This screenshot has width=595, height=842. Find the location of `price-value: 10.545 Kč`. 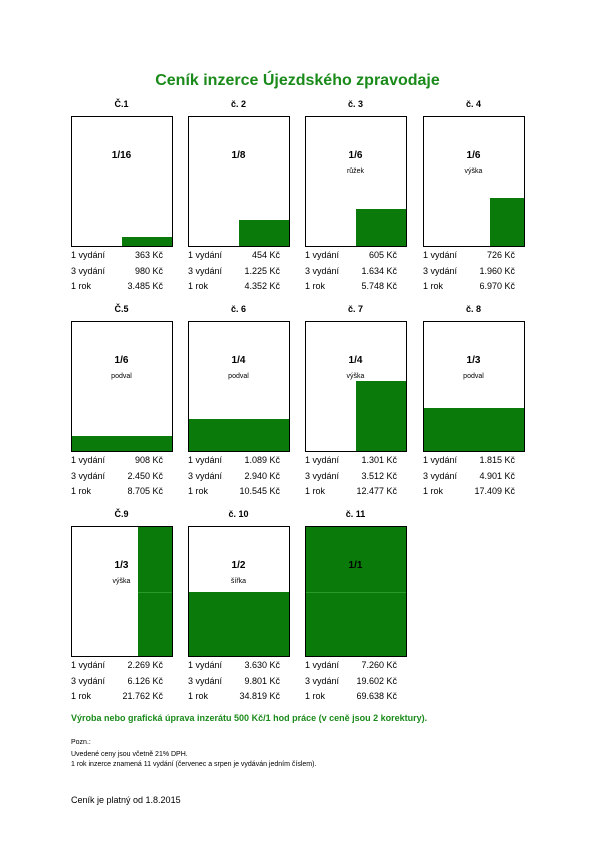

price-value: 10.545 Kč is located at coordinates (259, 491).